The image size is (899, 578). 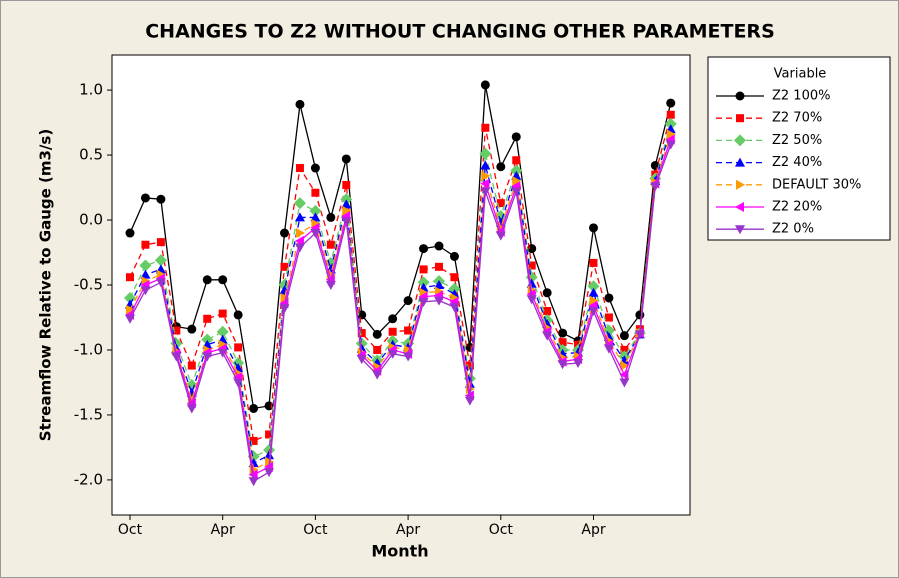 I want to click on y-tick-label: 0.0, so click(x=91, y=220).